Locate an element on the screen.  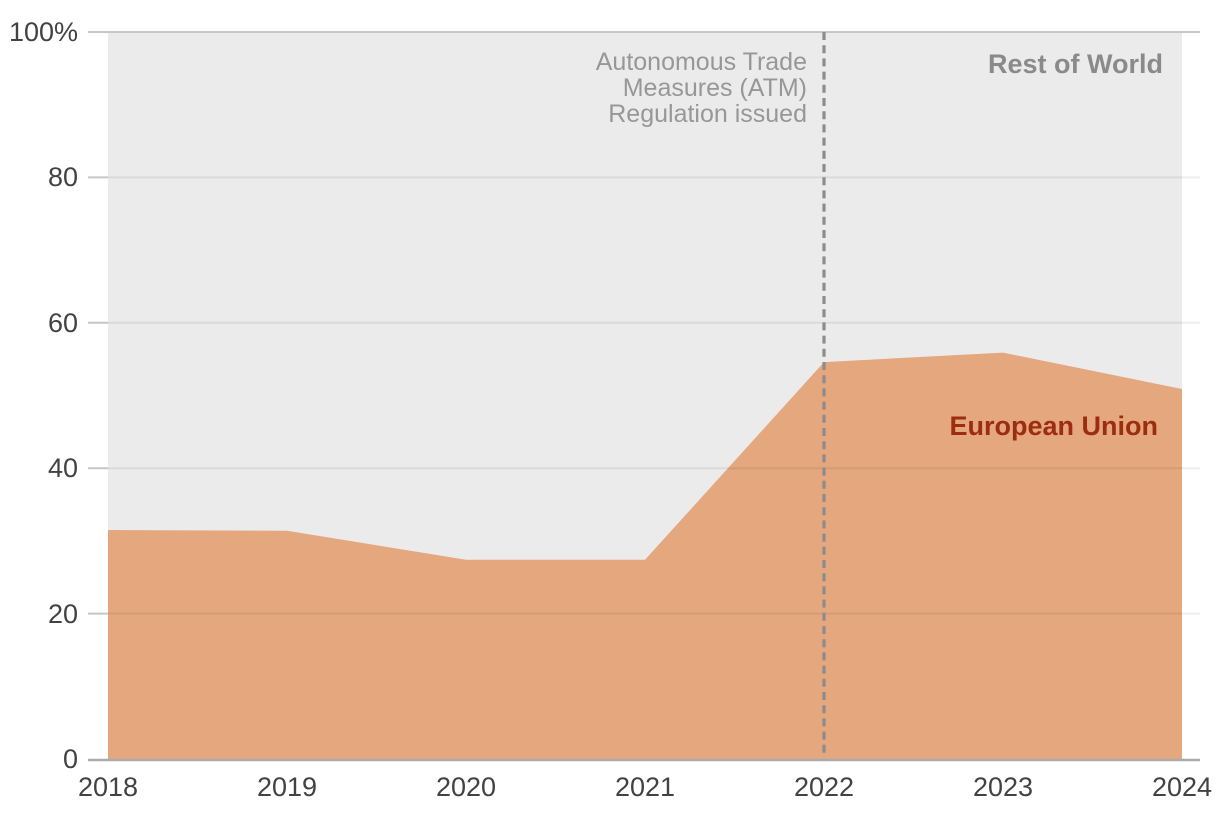
y-tick-label: 40 is located at coordinates (62, 468).